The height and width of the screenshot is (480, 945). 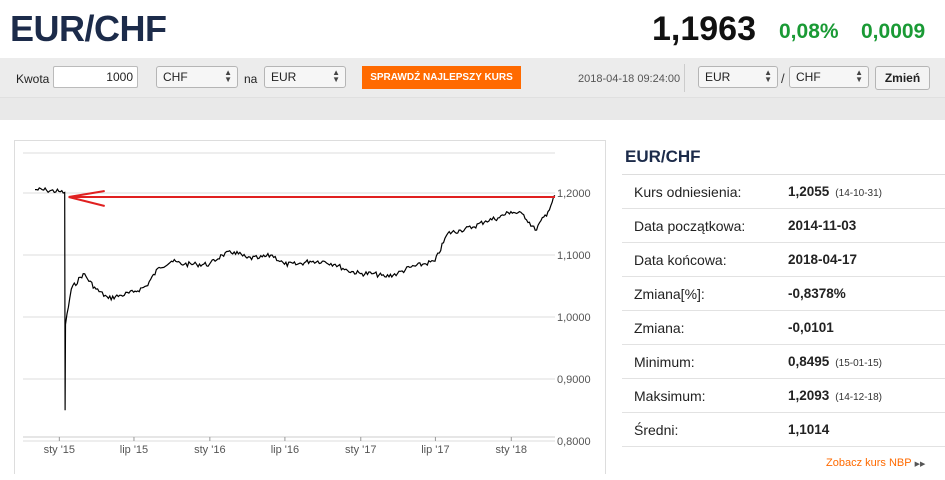 What do you see at coordinates (858, 363) in the screenshot?
I see `info-row-date: (15-01-15)` at bounding box center [858, 363].